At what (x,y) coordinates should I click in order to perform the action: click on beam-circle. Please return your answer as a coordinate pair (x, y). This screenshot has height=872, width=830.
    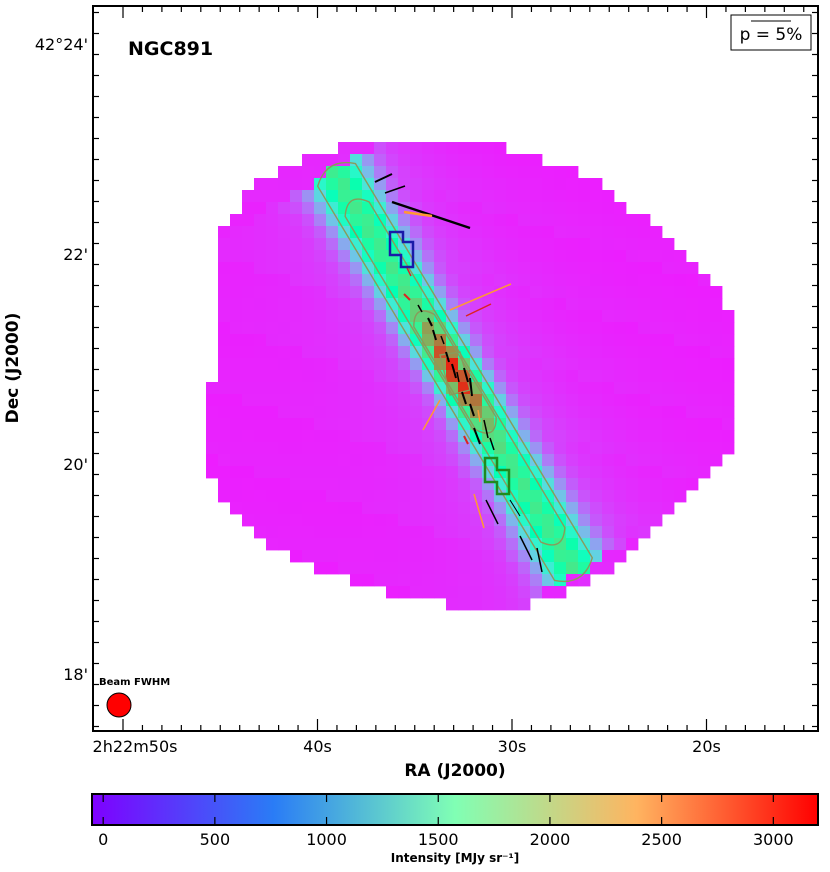
    Looking at the image, I should click on (119, 705).